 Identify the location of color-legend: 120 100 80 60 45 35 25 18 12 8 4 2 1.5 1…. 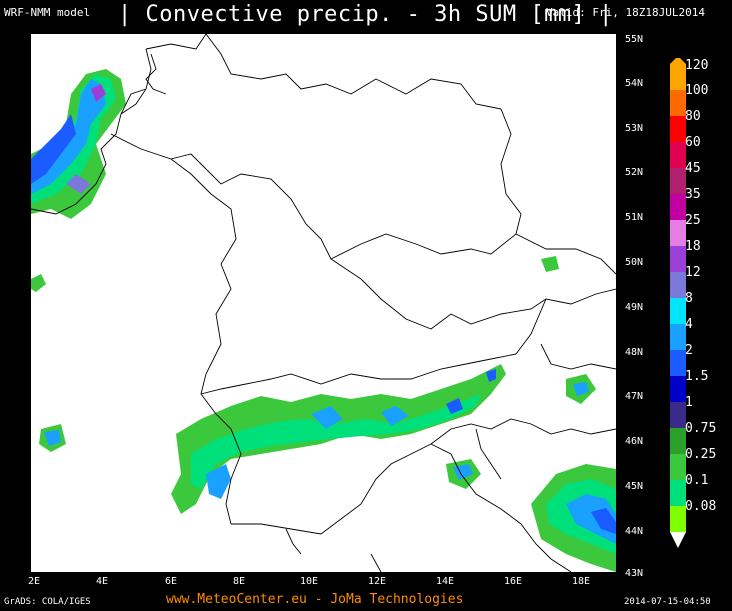
(700, 306).